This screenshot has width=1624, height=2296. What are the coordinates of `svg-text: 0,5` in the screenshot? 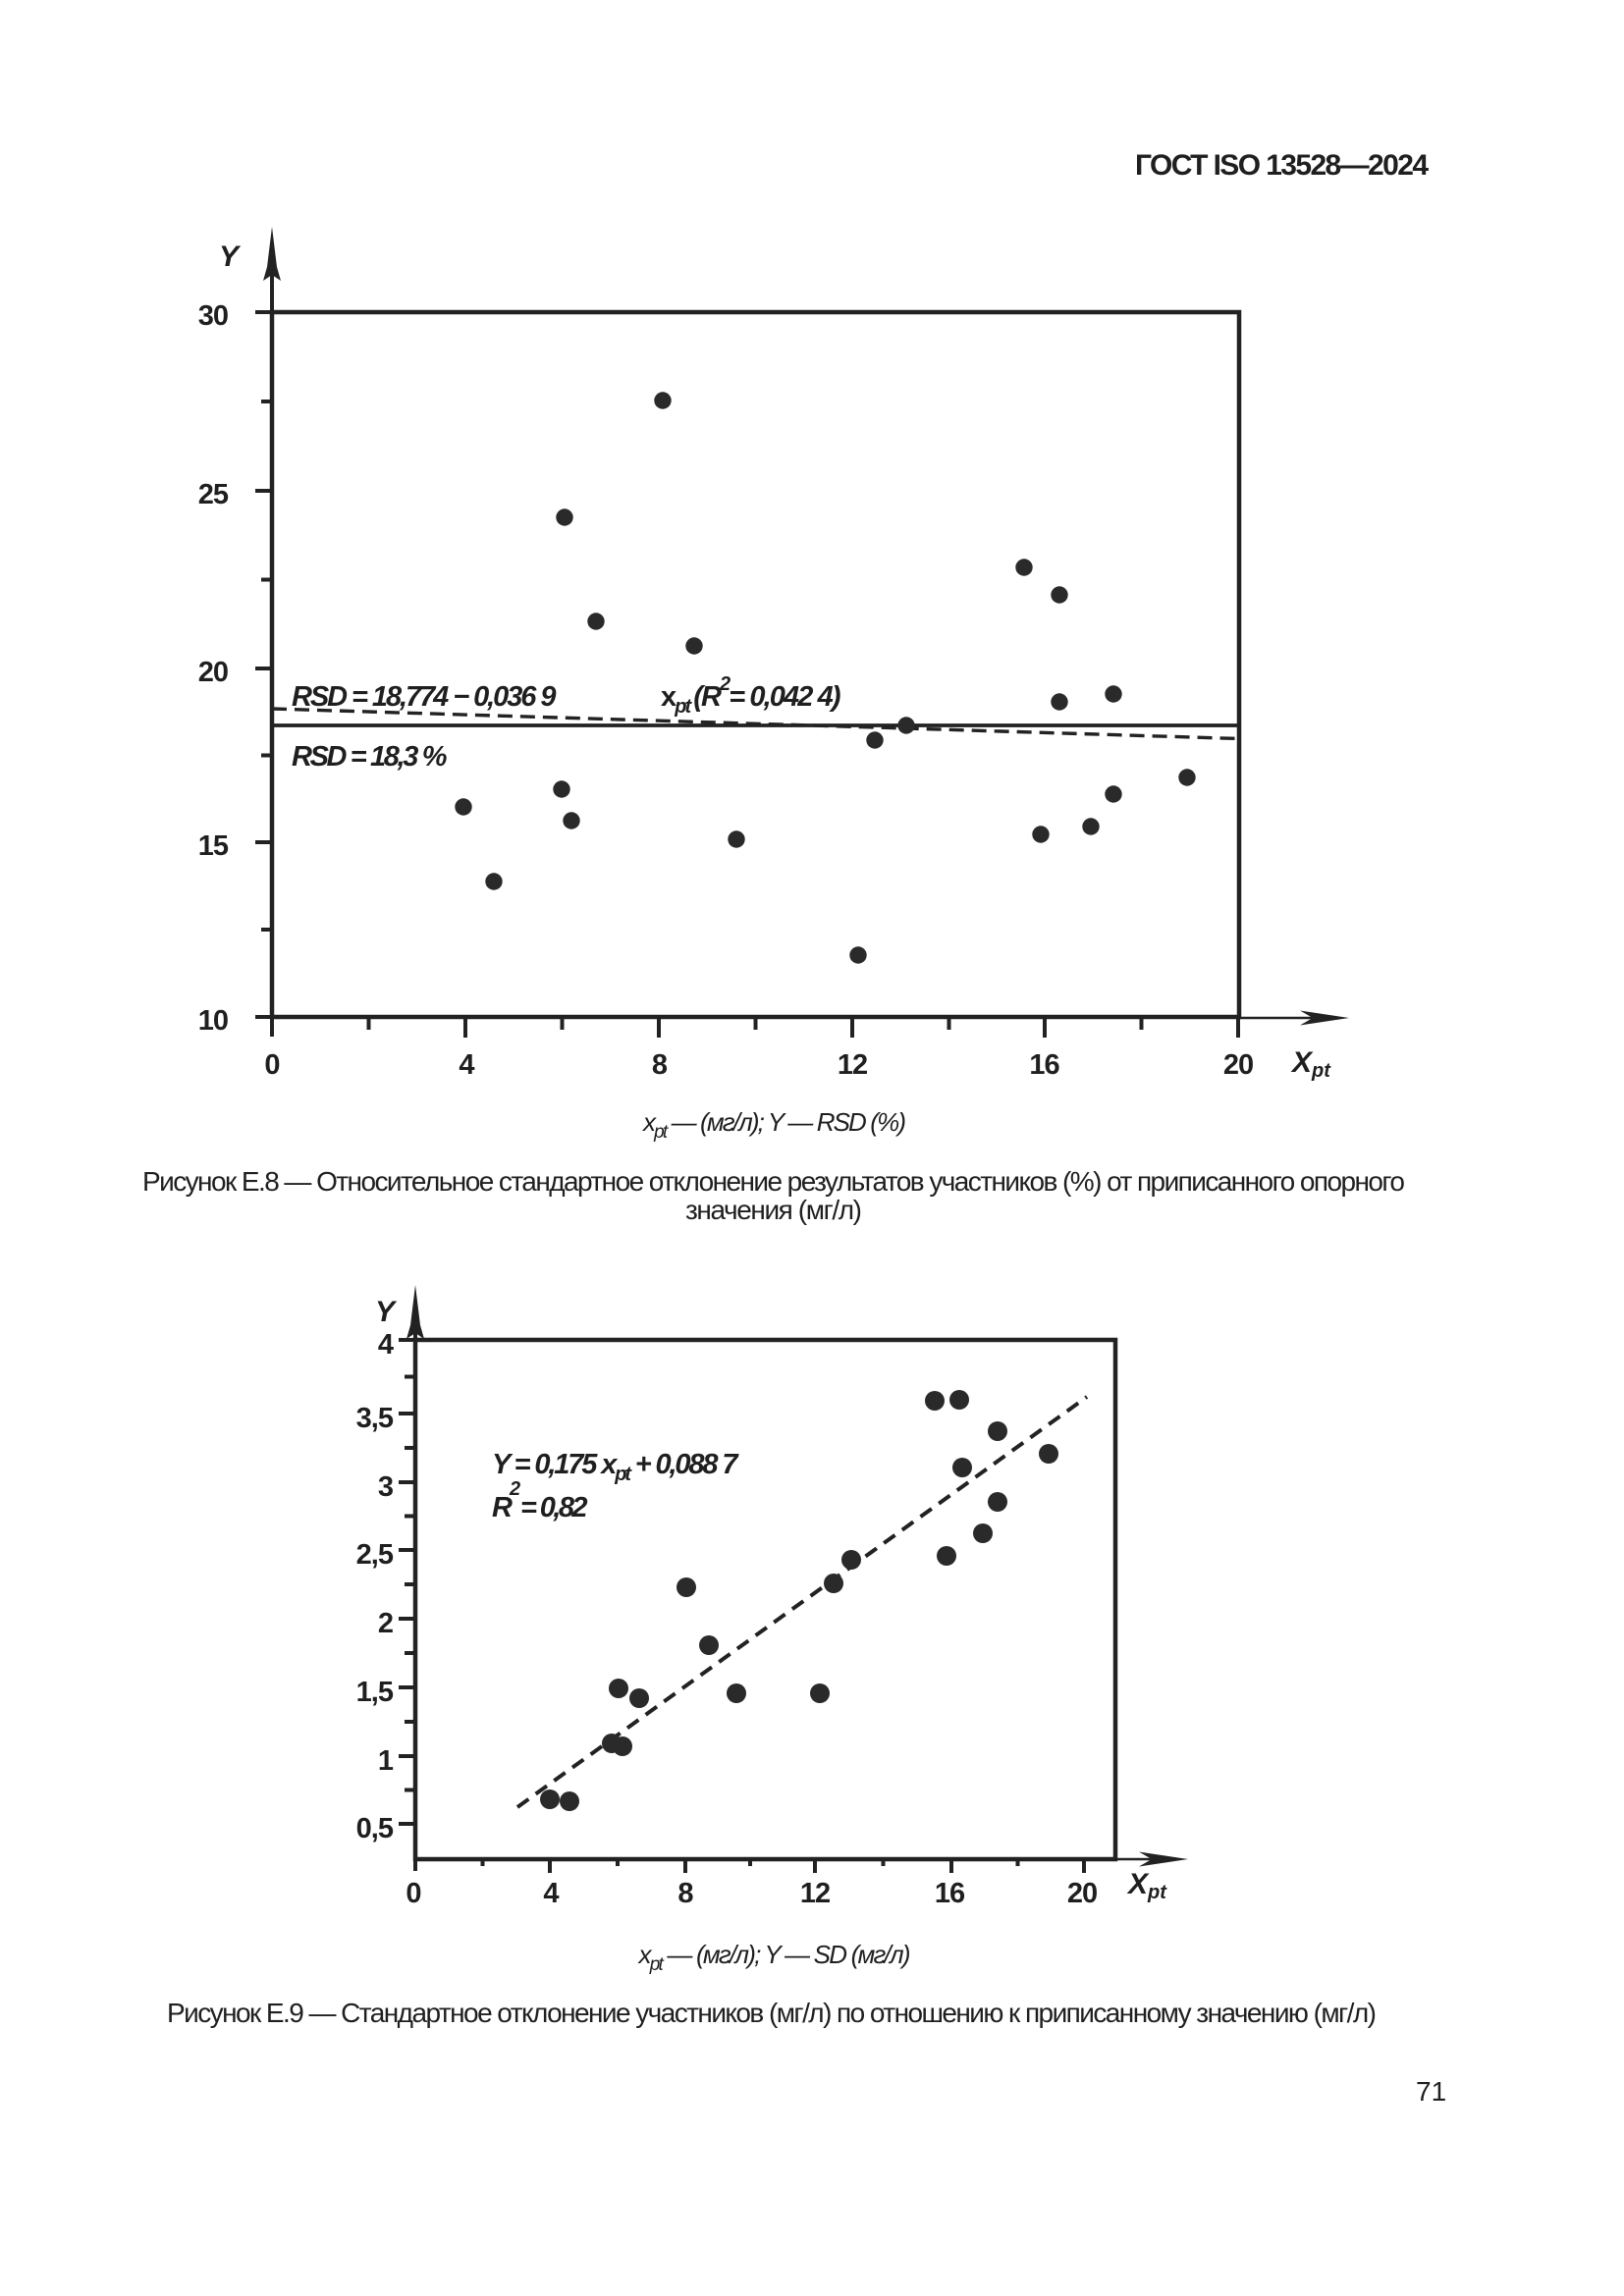 It's located at (375, 1829).